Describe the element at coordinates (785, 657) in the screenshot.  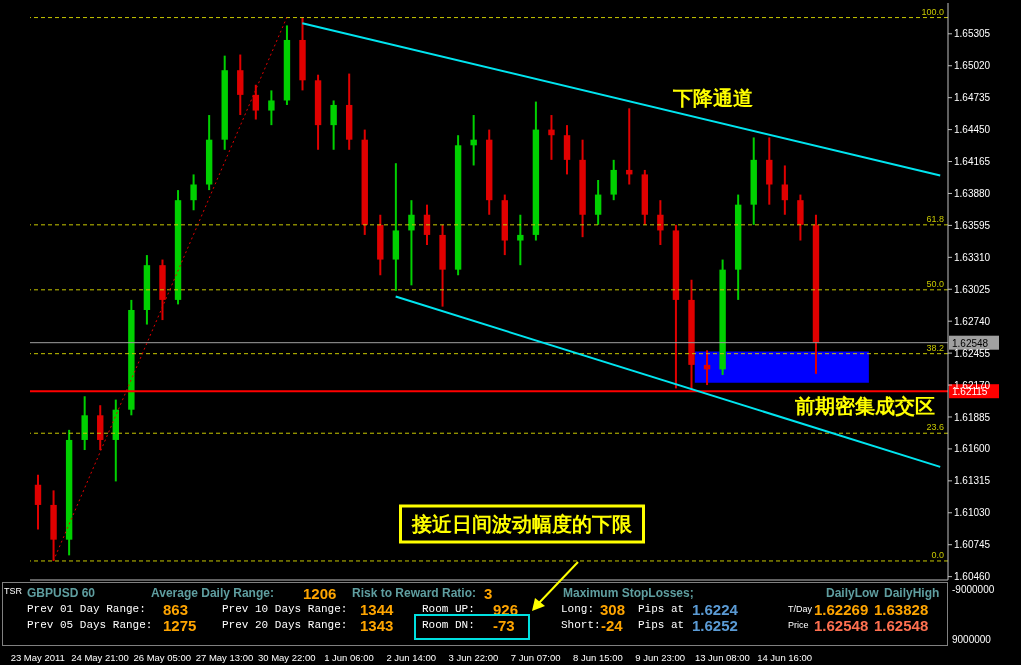
I see `x-tick-label: 14 Jun 16:00` at that location.